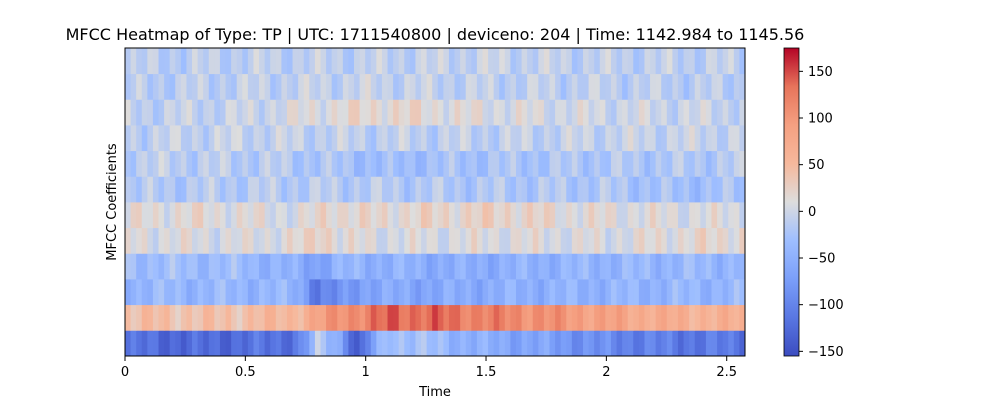 This screenshot has width=1000, height=400. What do you see at coordinates (429, 368) in the screenshot?
I see `x-axis: 0 0.5 1 1.5 2 2.5` at bounding box center [429, 368].